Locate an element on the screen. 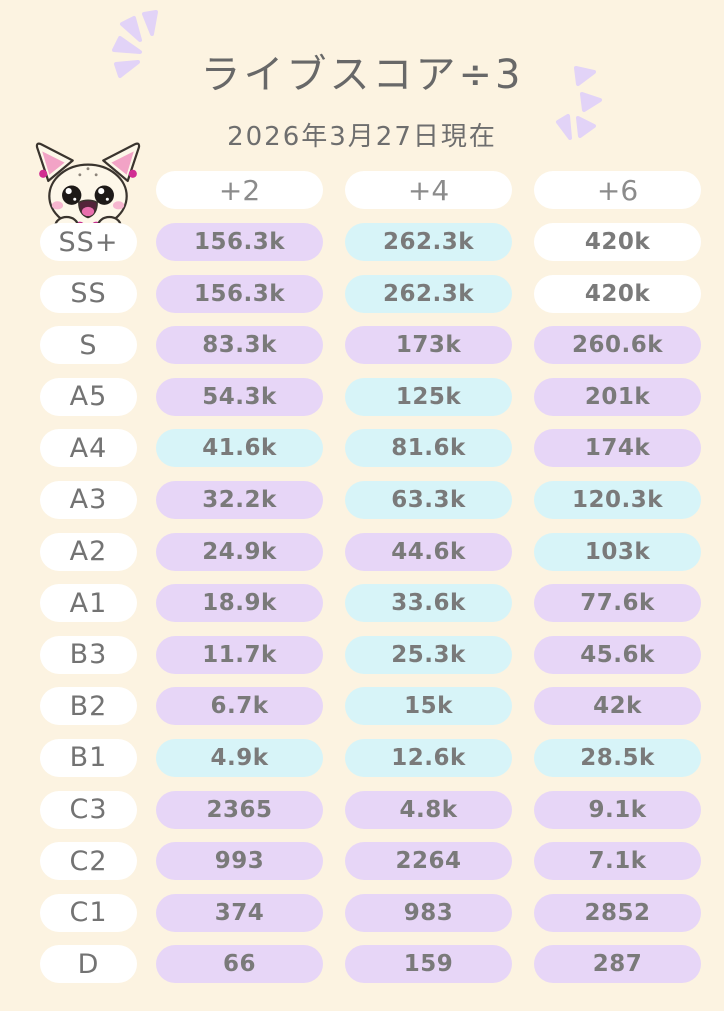 The width and height of the screenshot is (724, 1024). table-row: A2 24.9k 44.6k 103k is located at coordinates (381, 551).